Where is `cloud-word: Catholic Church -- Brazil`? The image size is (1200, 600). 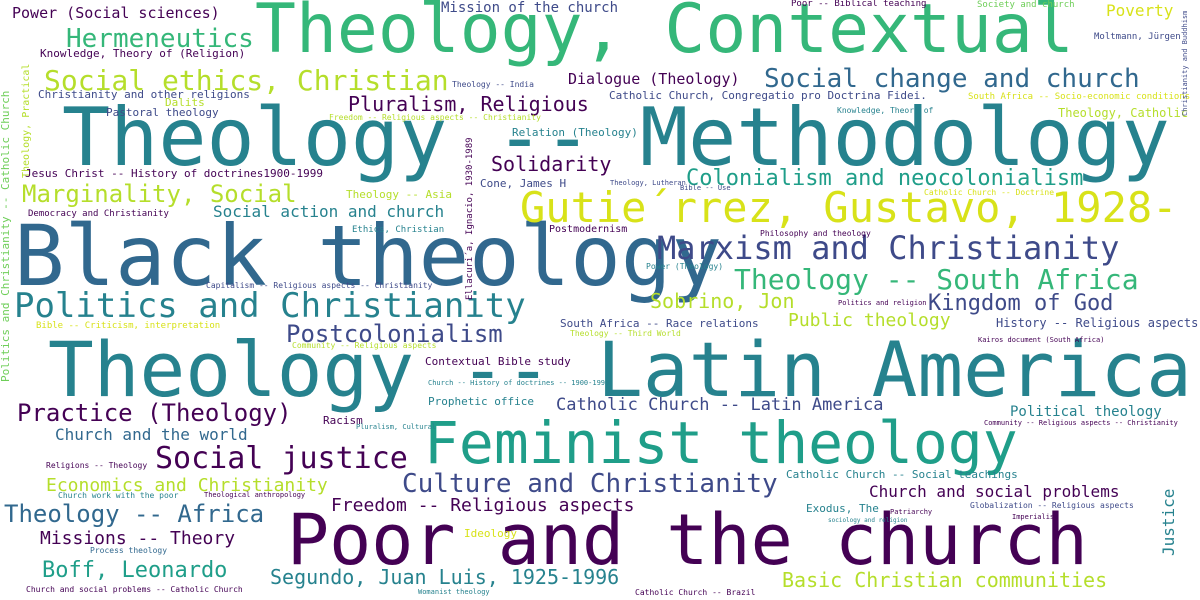
cloud-word: Catholic Church -- Brazil is located at coordinates (695, 592).